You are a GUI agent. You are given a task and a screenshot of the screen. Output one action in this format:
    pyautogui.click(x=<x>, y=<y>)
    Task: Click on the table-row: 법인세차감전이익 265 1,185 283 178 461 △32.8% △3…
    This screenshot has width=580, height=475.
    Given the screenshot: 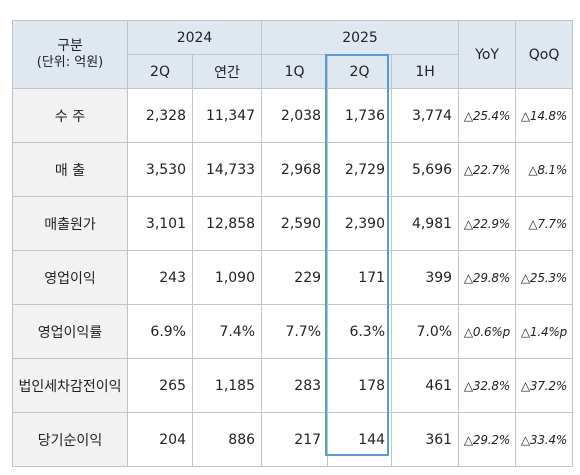 What is the action you would take?
    pyautogui.click(x=293, y=385)
    